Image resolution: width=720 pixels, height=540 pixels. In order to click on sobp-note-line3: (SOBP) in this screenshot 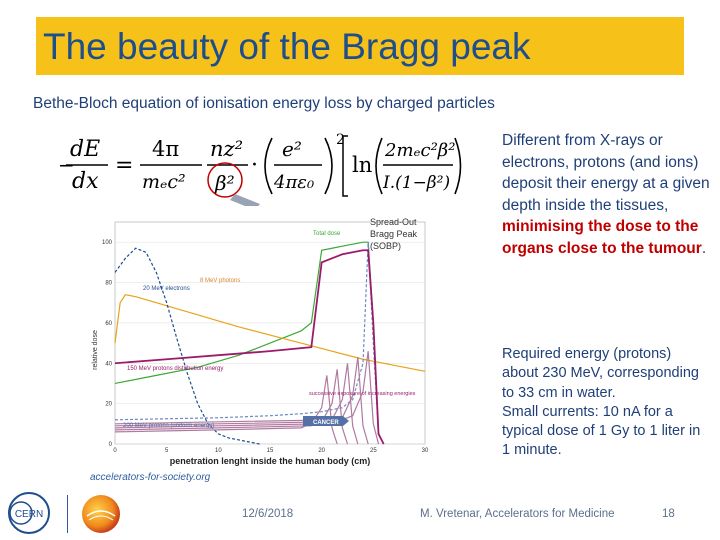, I will do `click(385, 246)`.